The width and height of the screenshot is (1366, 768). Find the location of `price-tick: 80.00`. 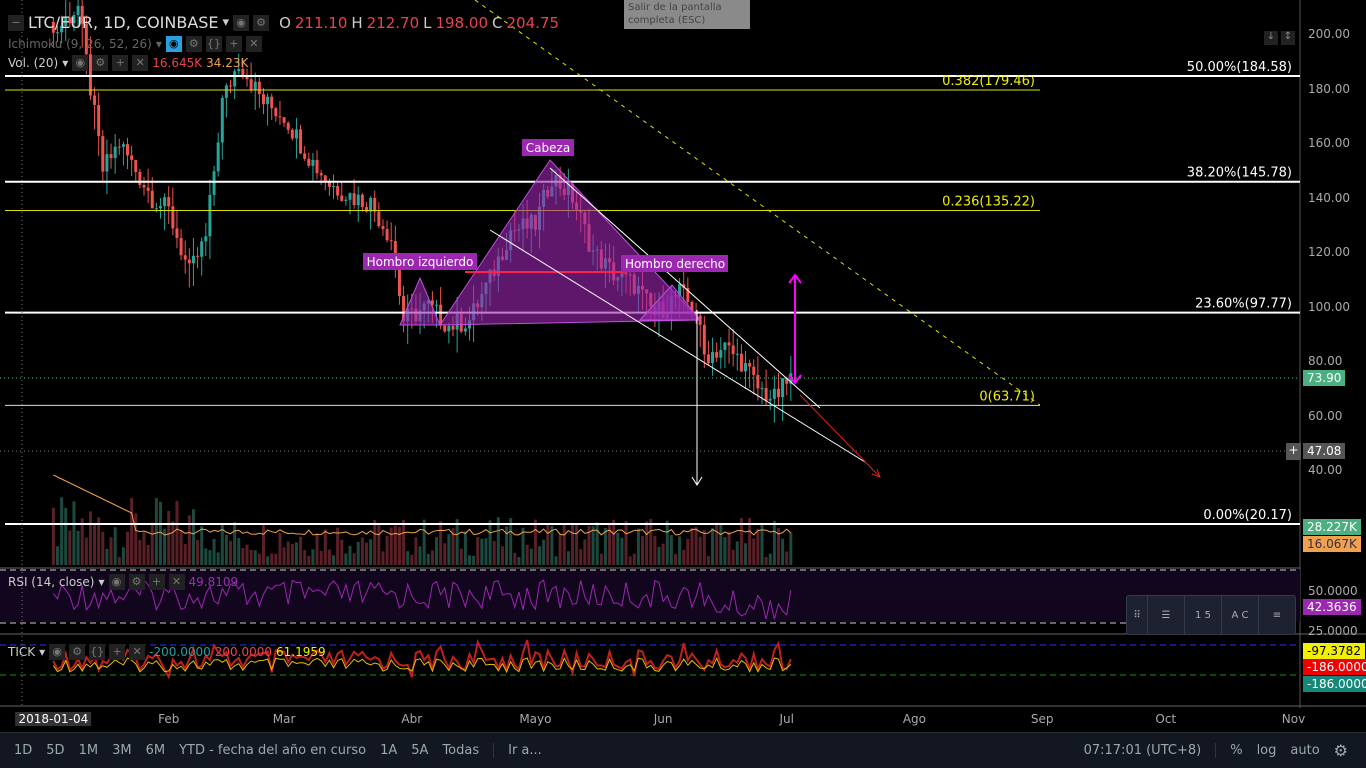

price-tick: 80.00 is located at coordinates (1325, 361).